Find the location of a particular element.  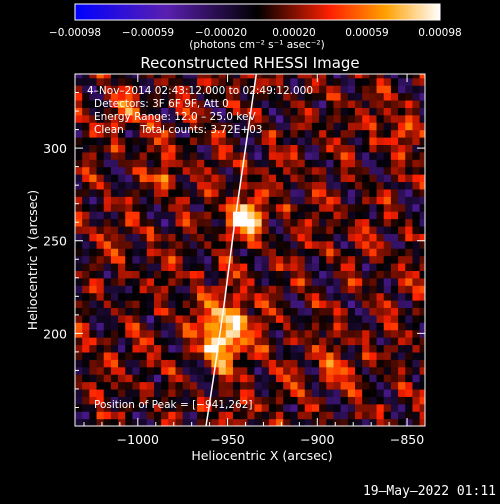

x-tick-label: −950 is located at coordinates (227, 439).